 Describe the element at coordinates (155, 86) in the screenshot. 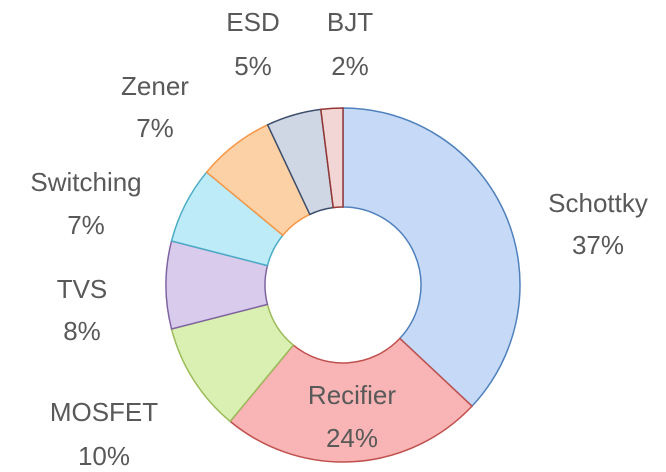

I see `category-label: Zener` at that location.